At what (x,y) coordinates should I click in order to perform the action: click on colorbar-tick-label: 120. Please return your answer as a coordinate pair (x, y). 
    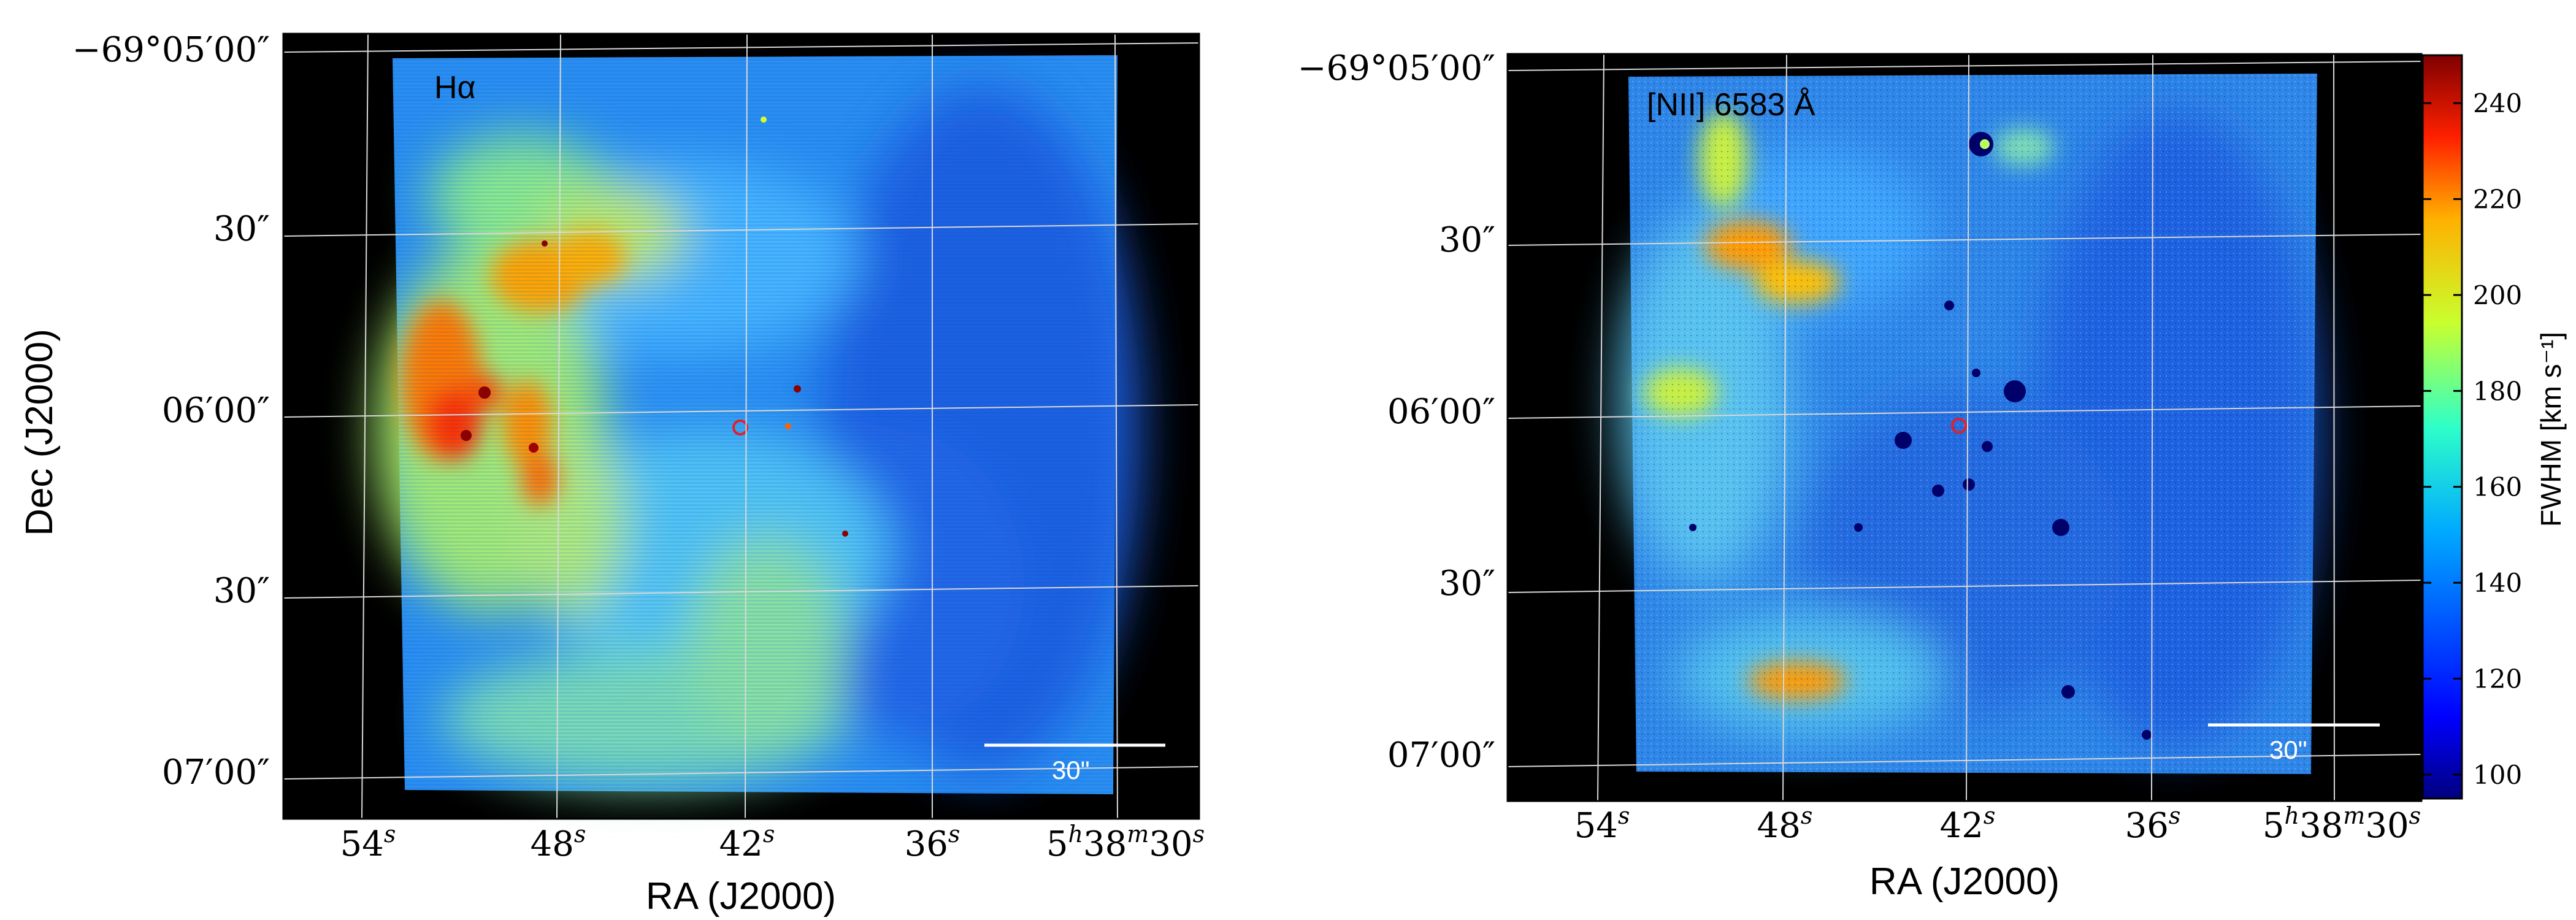
    Looking at the image, I should click on (2497, 679).